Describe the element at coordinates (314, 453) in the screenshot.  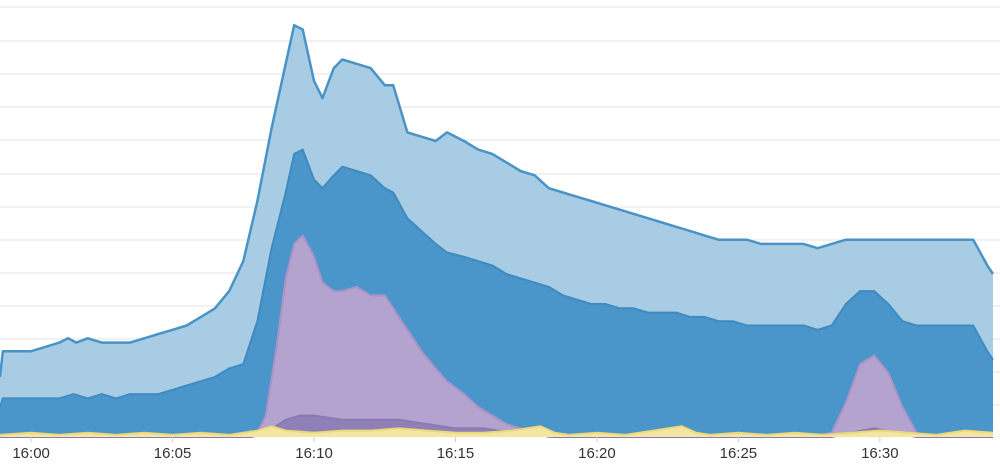
I see `x-tick-label: 16:10` at that location.